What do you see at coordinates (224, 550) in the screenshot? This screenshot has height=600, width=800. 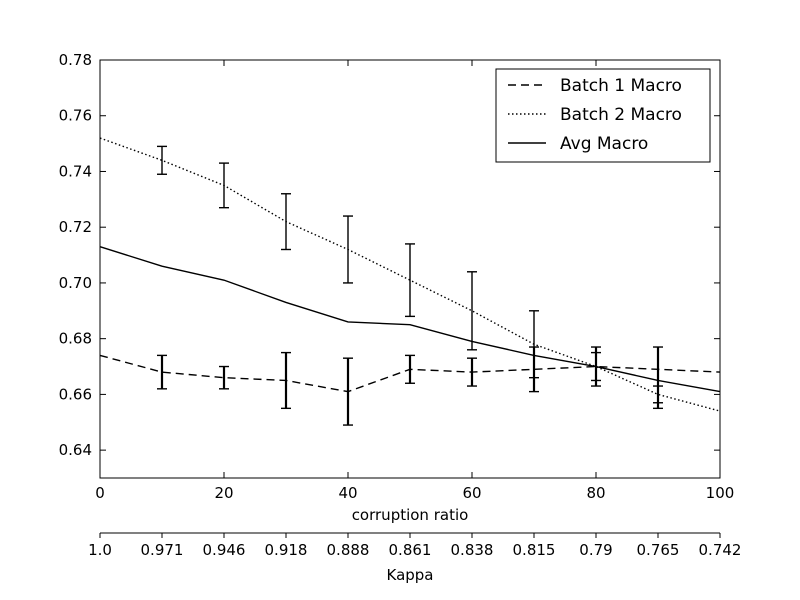 I see `secondary-tick-label: 0.946` at bounding box center [224, 550].